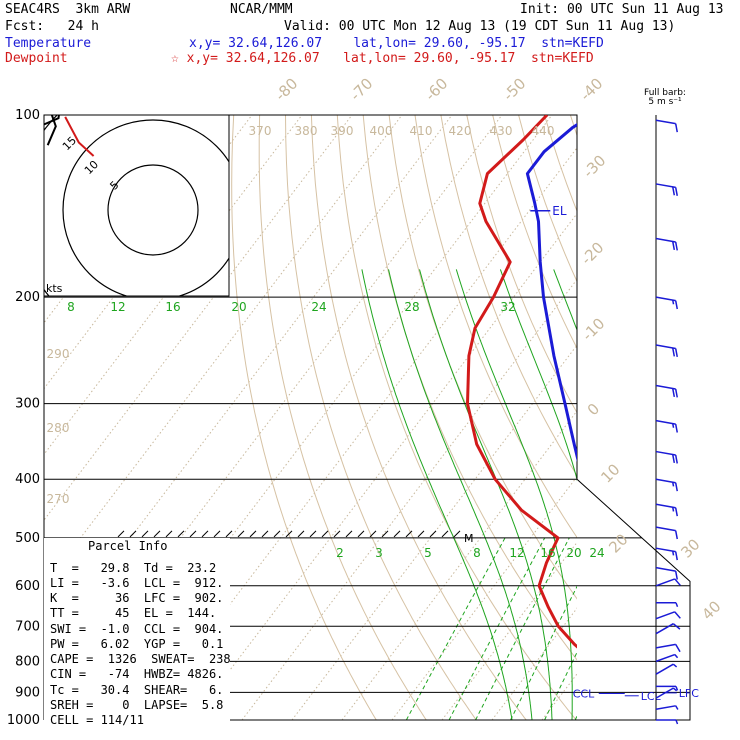  What do you see at coordinates (27, 297) in the screenshot?
I see `isobar-label: 200` at bounding box center [27, 297].